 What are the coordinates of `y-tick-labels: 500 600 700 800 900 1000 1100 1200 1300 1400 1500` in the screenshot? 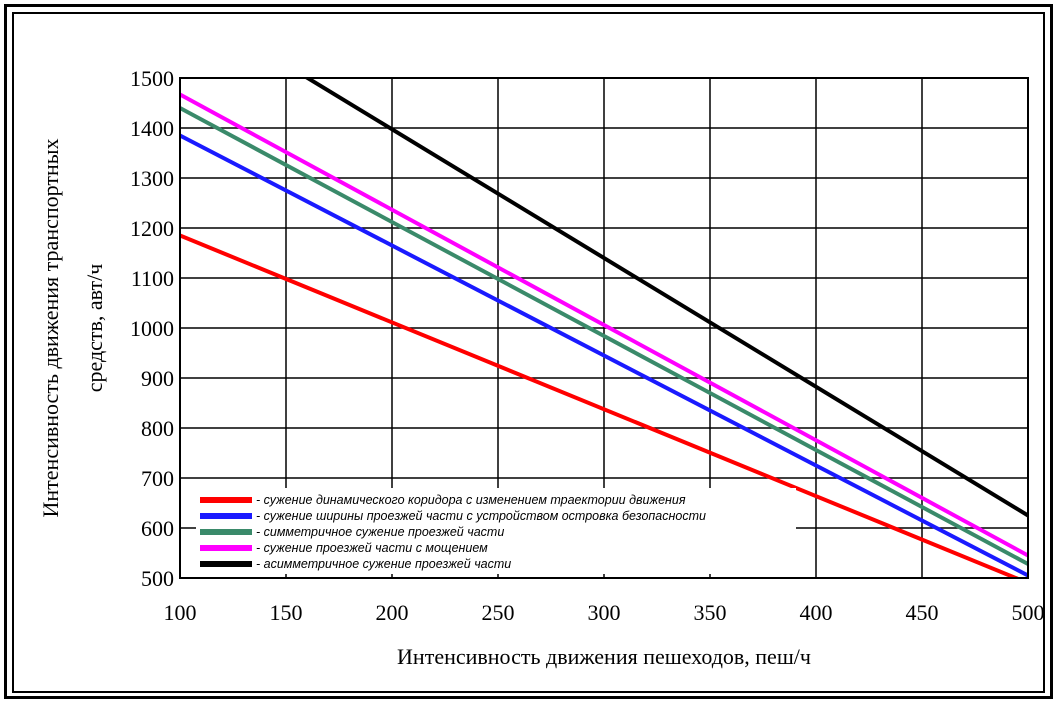 It's located at (152, 328).